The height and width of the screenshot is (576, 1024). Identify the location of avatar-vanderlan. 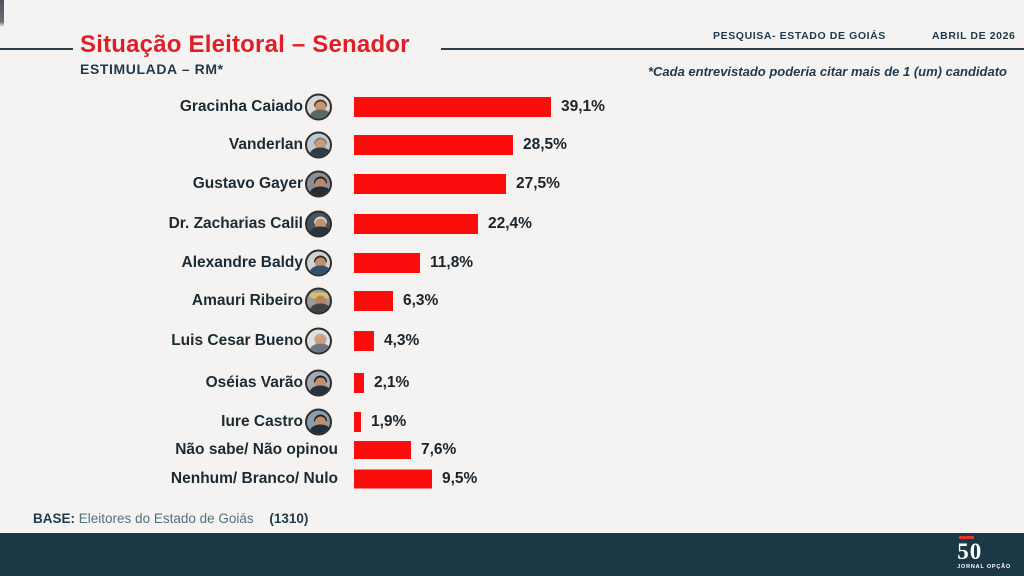
(318, 145).